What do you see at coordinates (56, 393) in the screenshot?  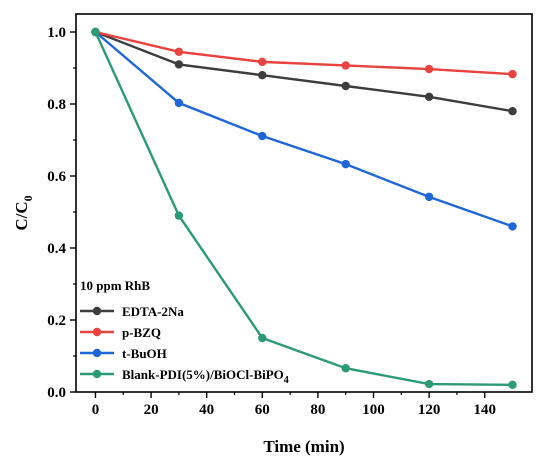 I see `y-tick-label: 0.0` at bounding box center [56, 393].